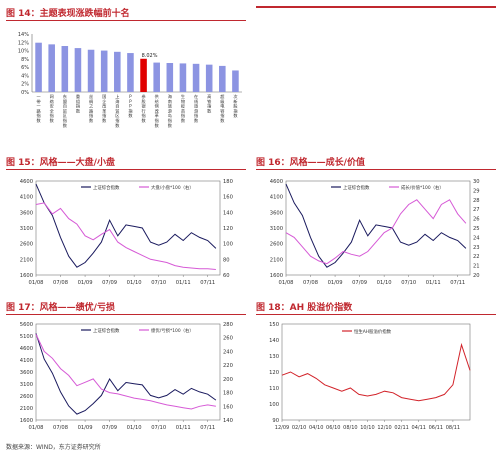 The image size is (500, 458). Describe the element at coordinates (25, 68) in the screenshot. I see `fig14-ytick-label: 6%` at that location.